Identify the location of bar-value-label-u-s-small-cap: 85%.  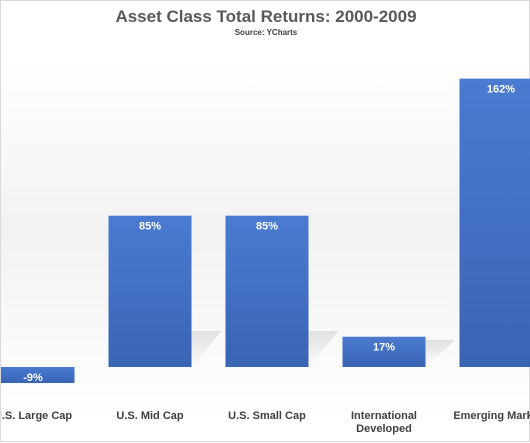
(267, 227).